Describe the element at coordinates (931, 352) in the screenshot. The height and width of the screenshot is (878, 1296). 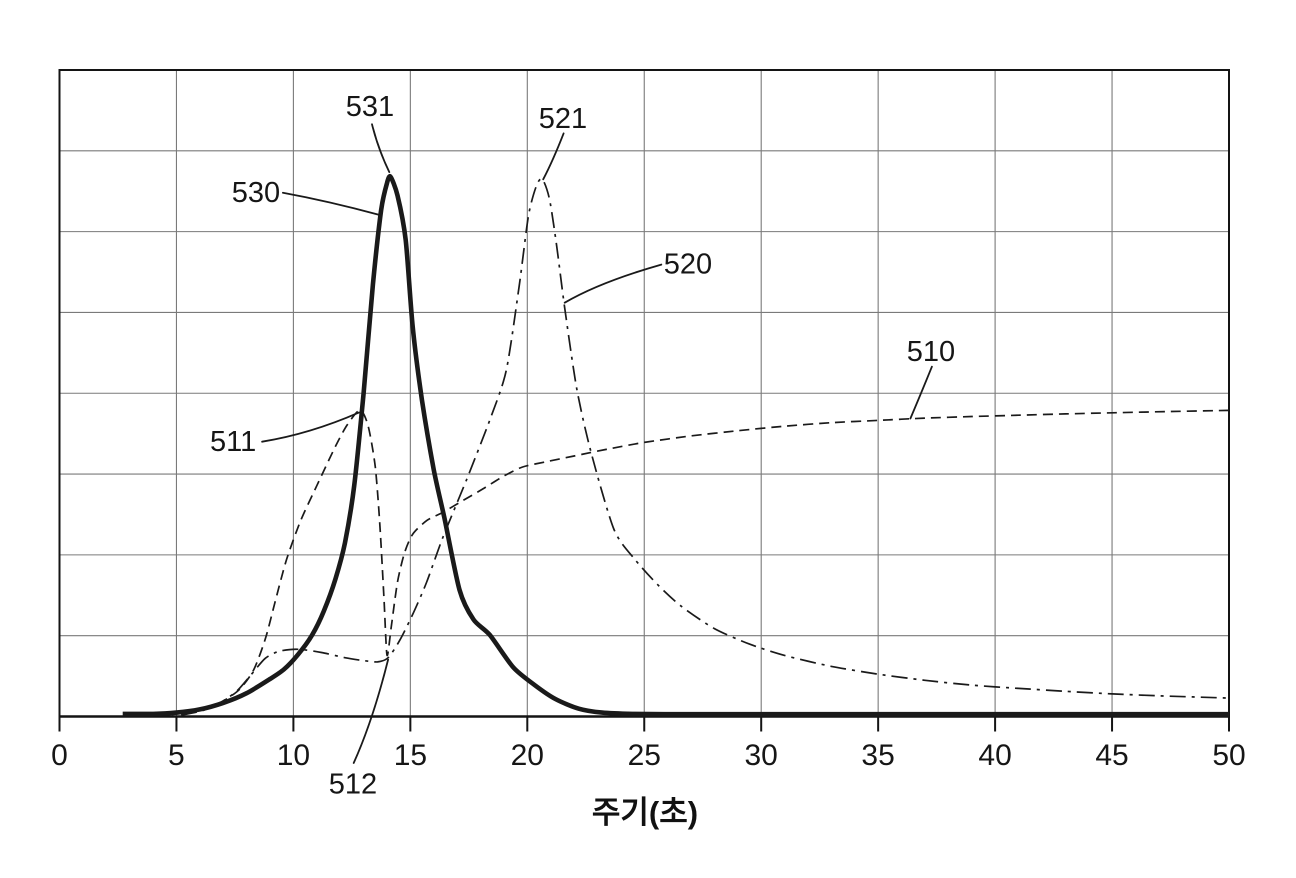
I see `callout-label-510: 510` at that location.